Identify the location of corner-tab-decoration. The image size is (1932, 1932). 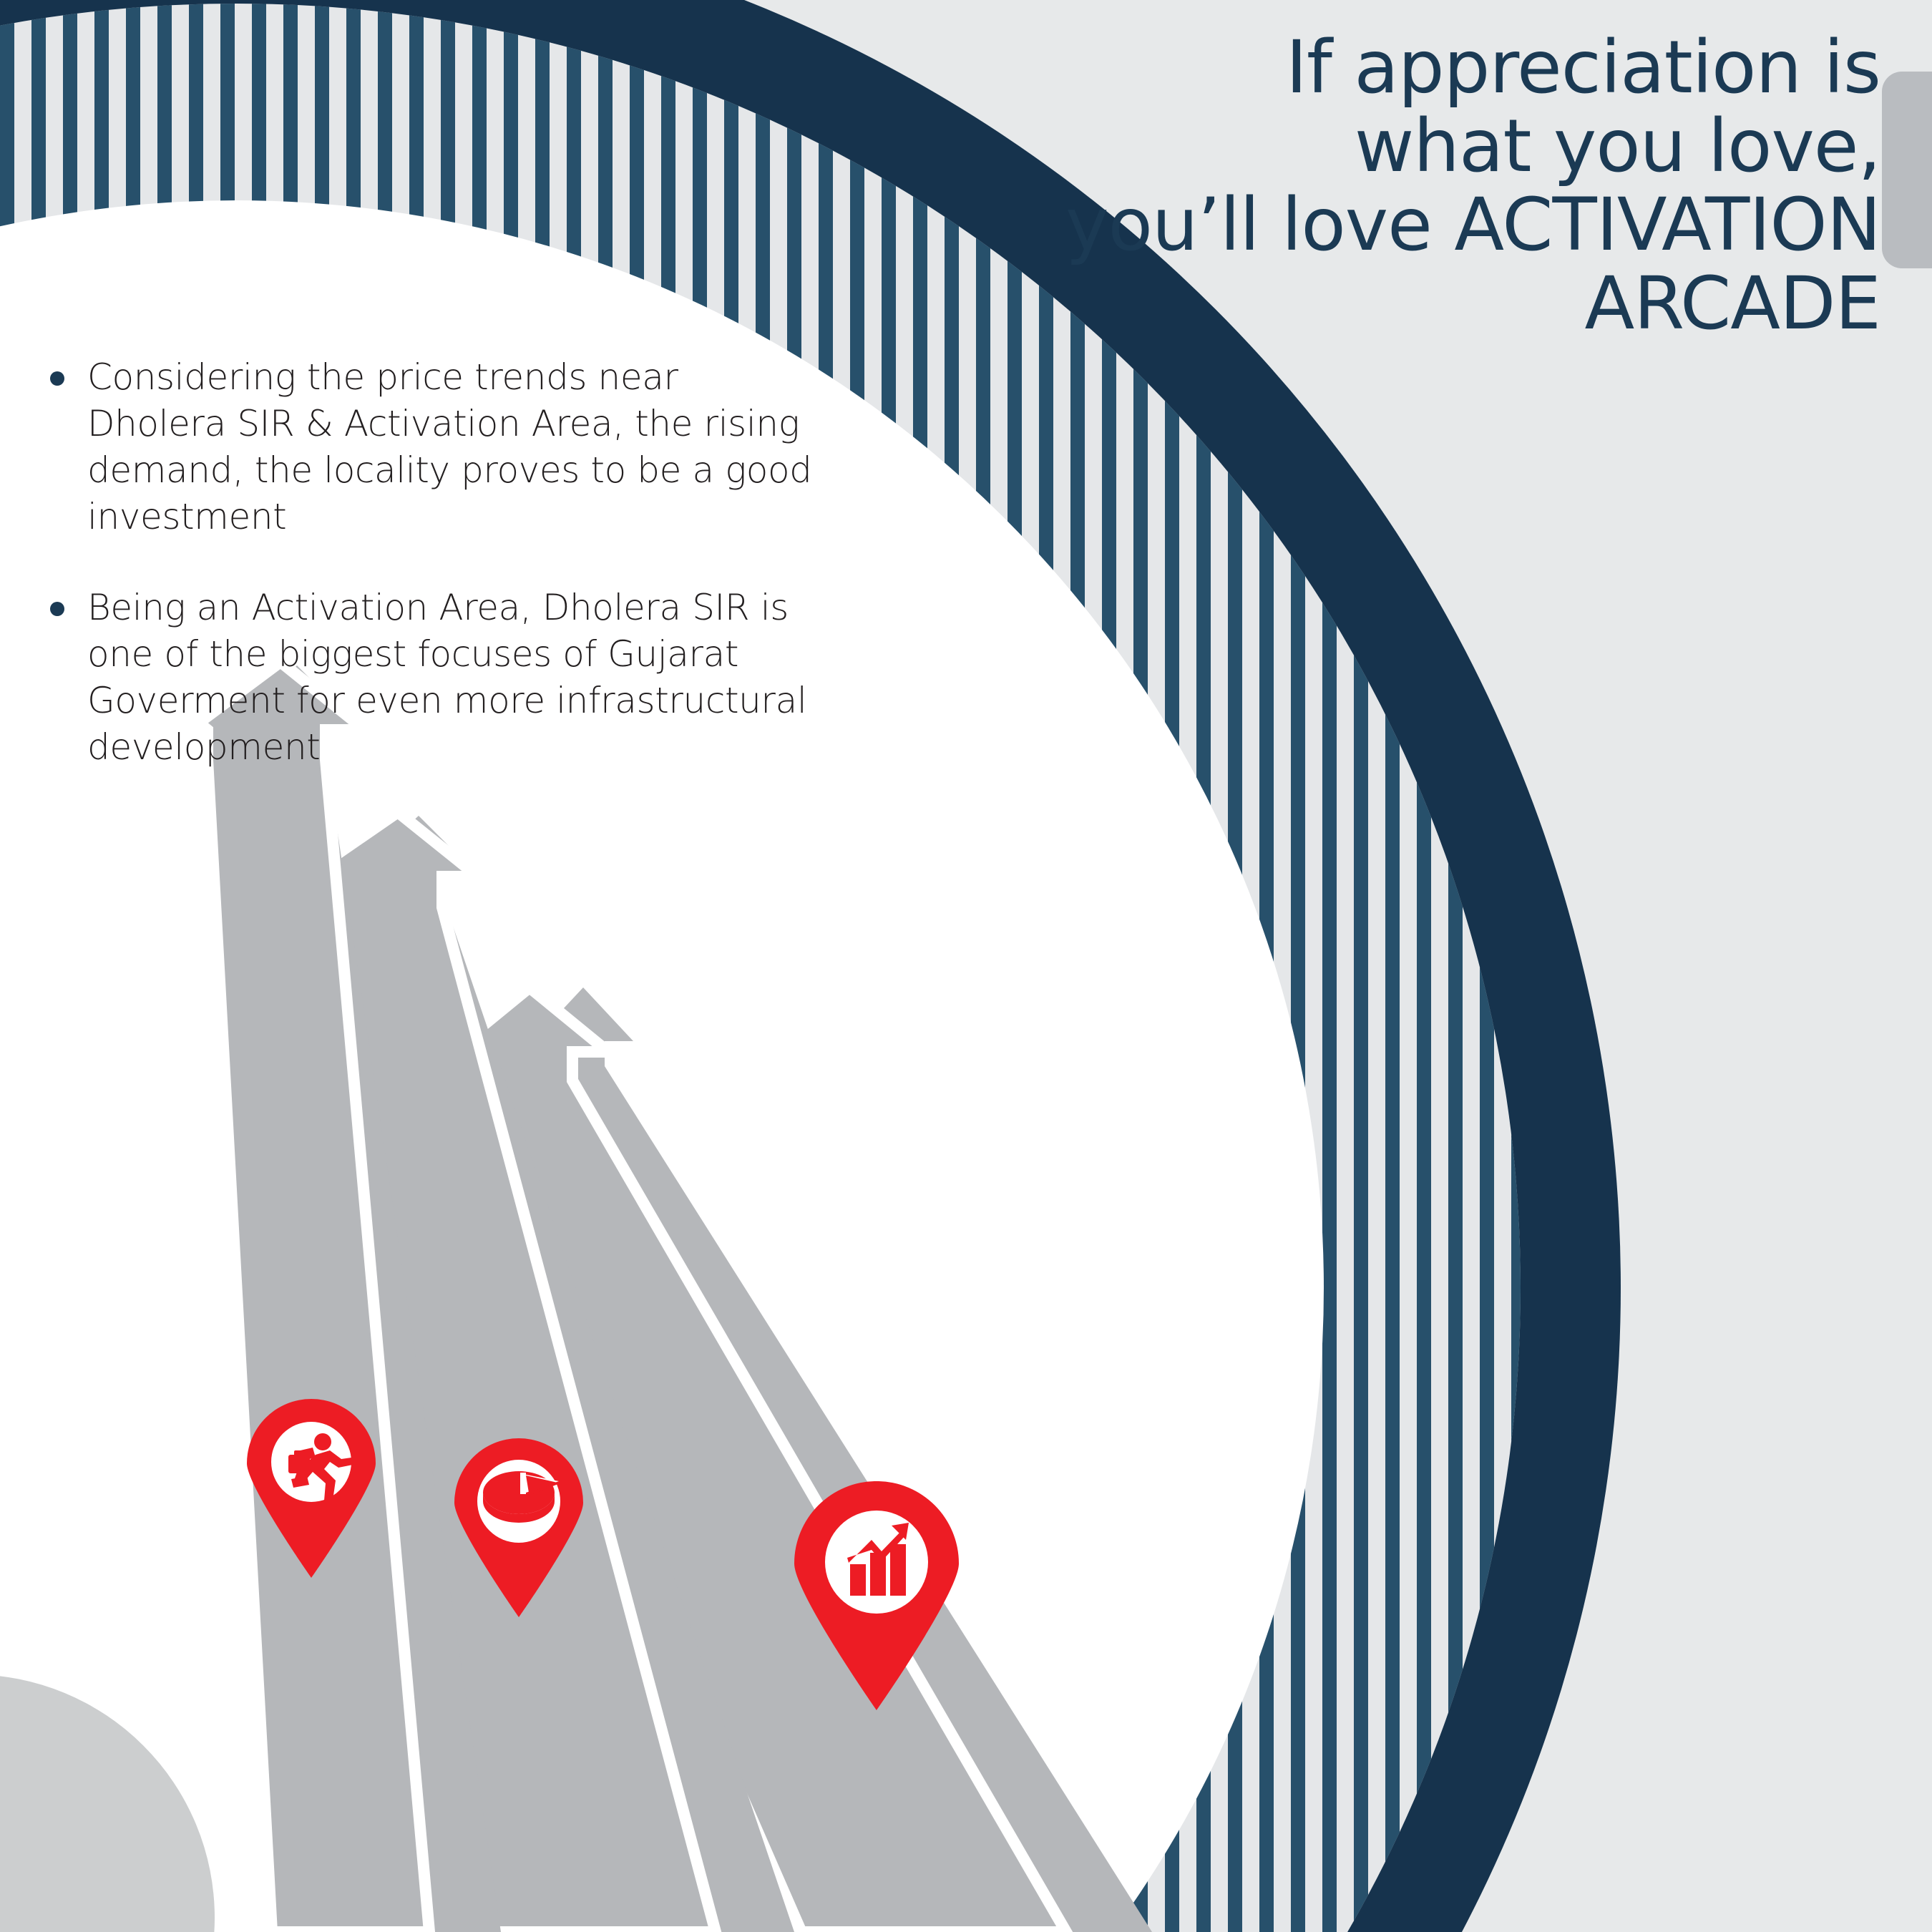
(1907, 170).